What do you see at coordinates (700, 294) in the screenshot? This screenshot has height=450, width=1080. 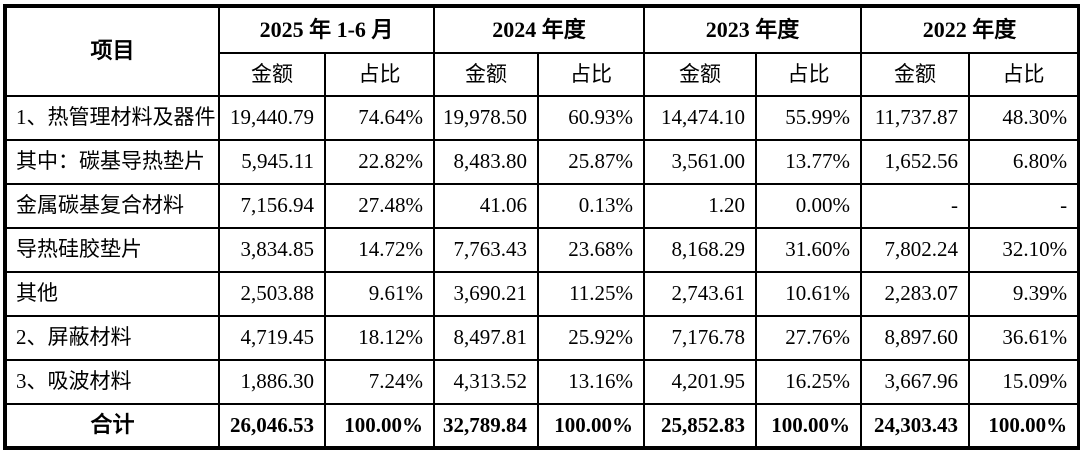 I see `amount-cell: 2,743.61` at bounding box center [700, 294].